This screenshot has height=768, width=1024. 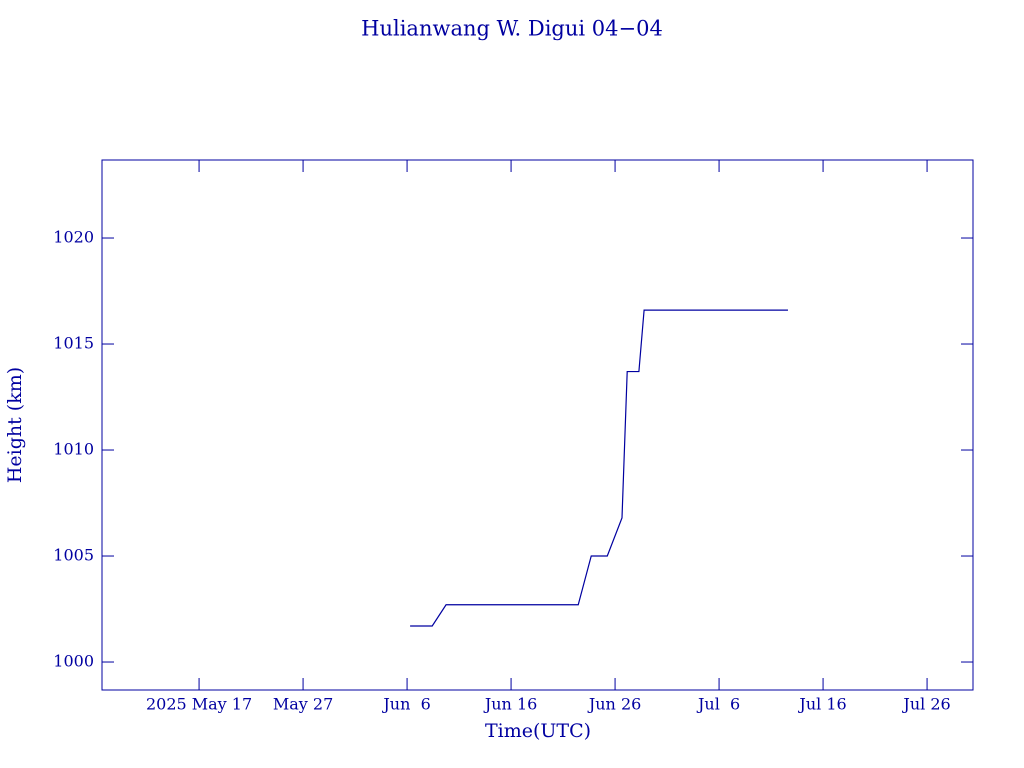 I want to click on x-tick-label: Jun 16, so click(x=510, y=704).